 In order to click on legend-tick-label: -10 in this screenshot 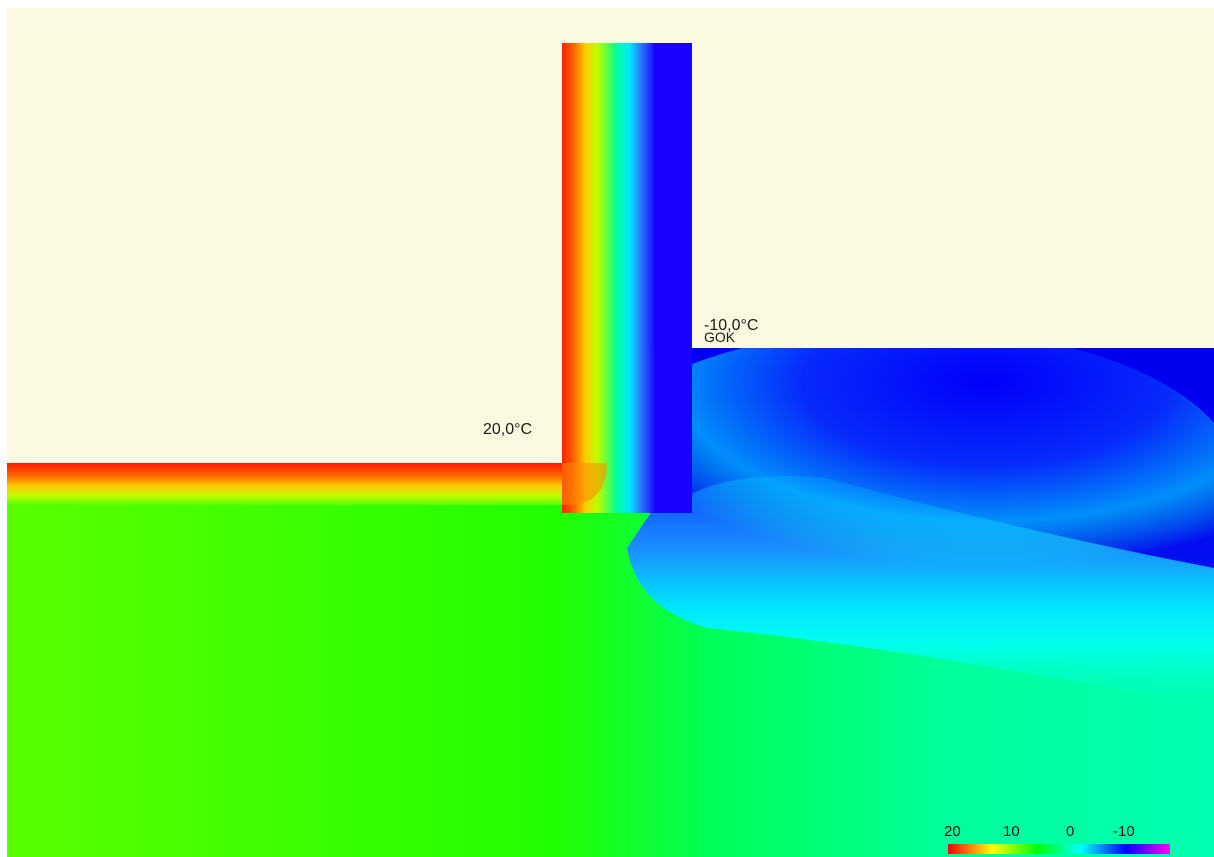, I will do `click(1124, 831)`.